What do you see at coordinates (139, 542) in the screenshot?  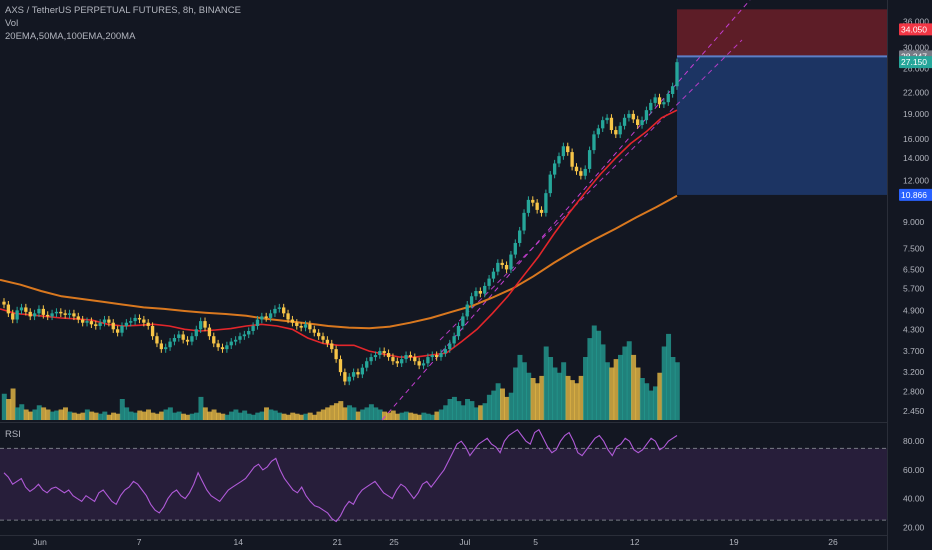 I see `time-tick-label: 7` at bounding box center [139, 542].